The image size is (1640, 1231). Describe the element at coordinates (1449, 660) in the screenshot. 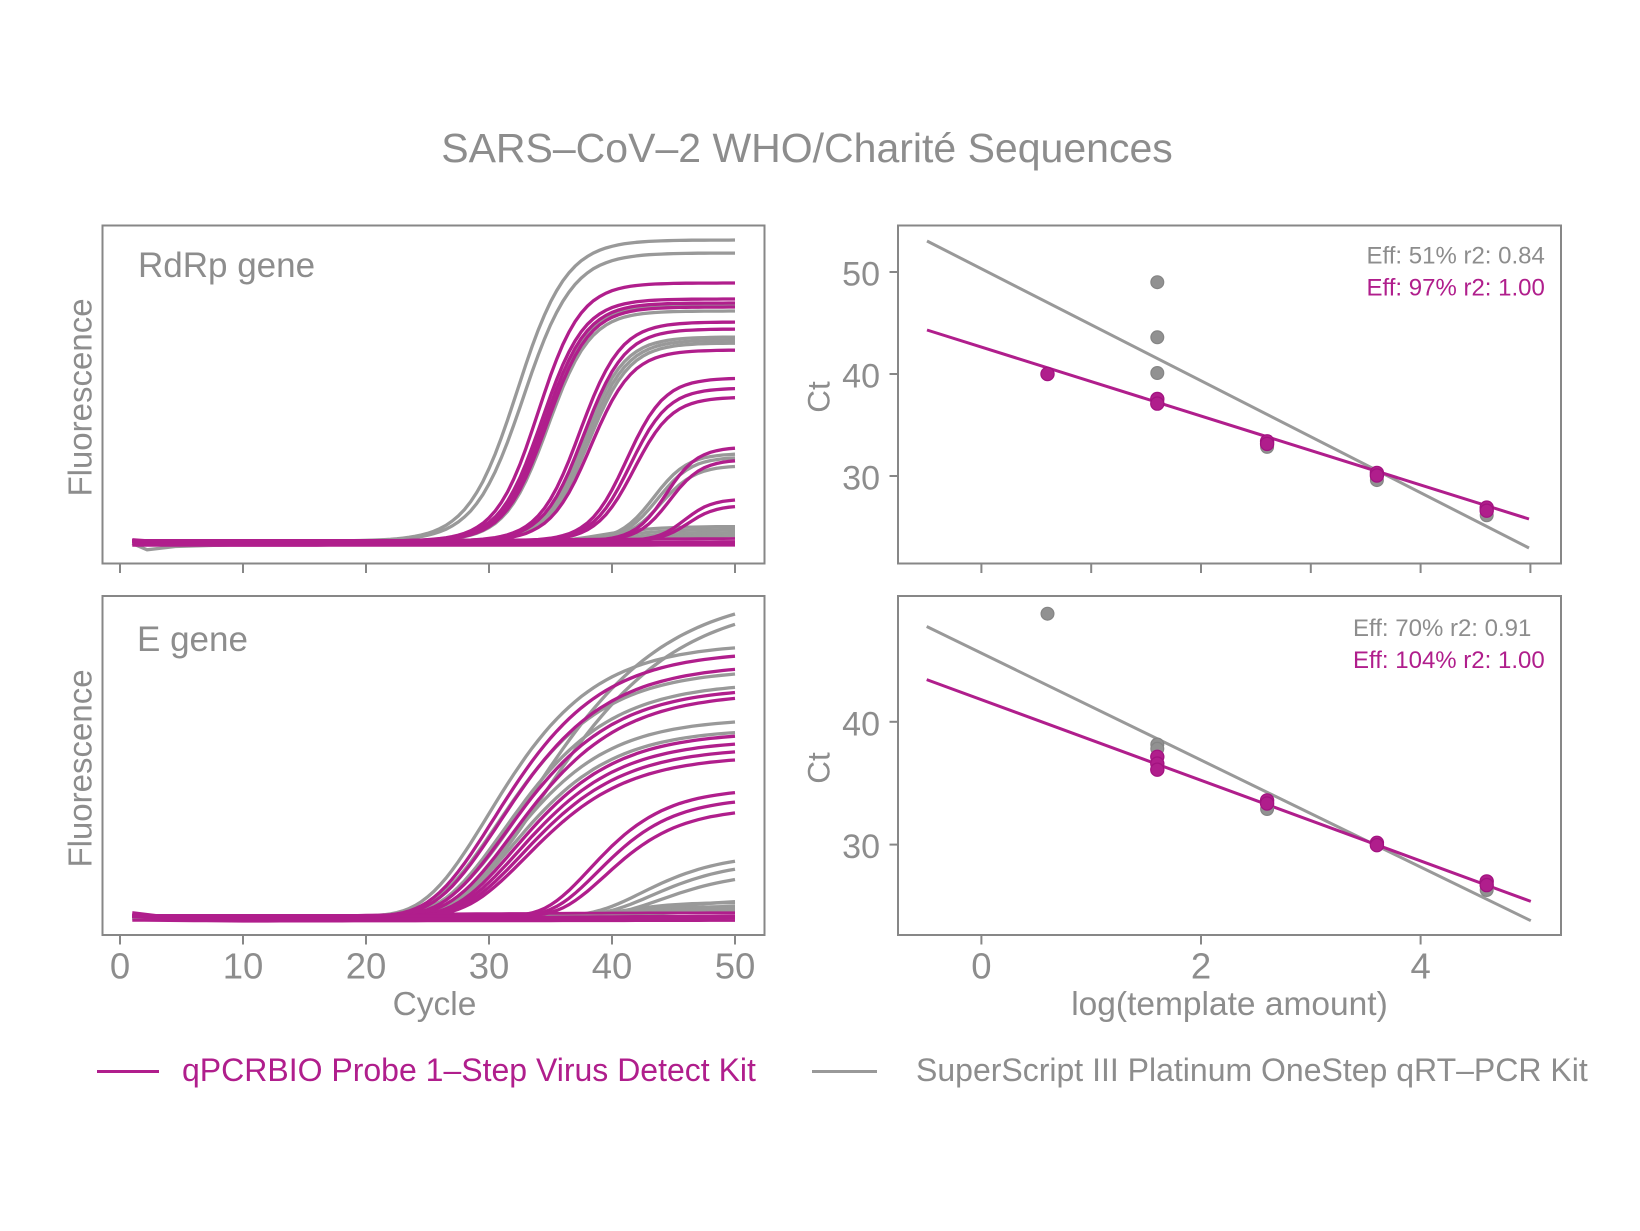

I see `svg-text: Eff: 104% r2: 1.00` at that location.